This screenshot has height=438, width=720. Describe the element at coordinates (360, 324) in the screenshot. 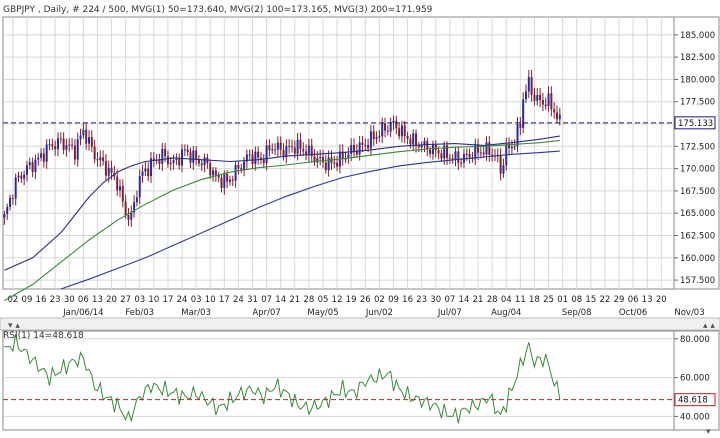

I see `panel-separator` at that location.